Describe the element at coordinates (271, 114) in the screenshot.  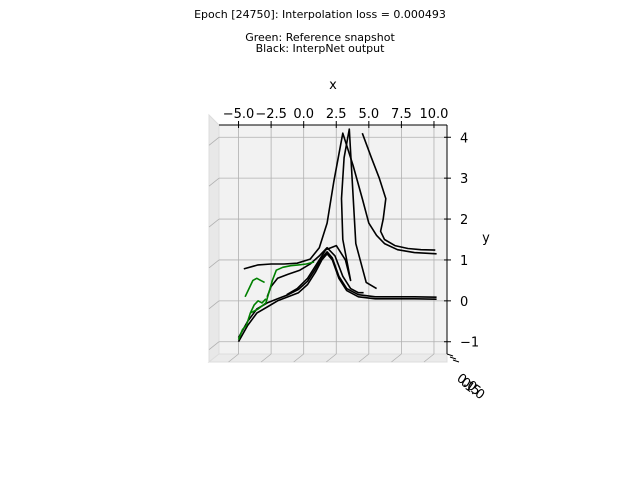
I see `x-tick-label: −2.5` at that location.